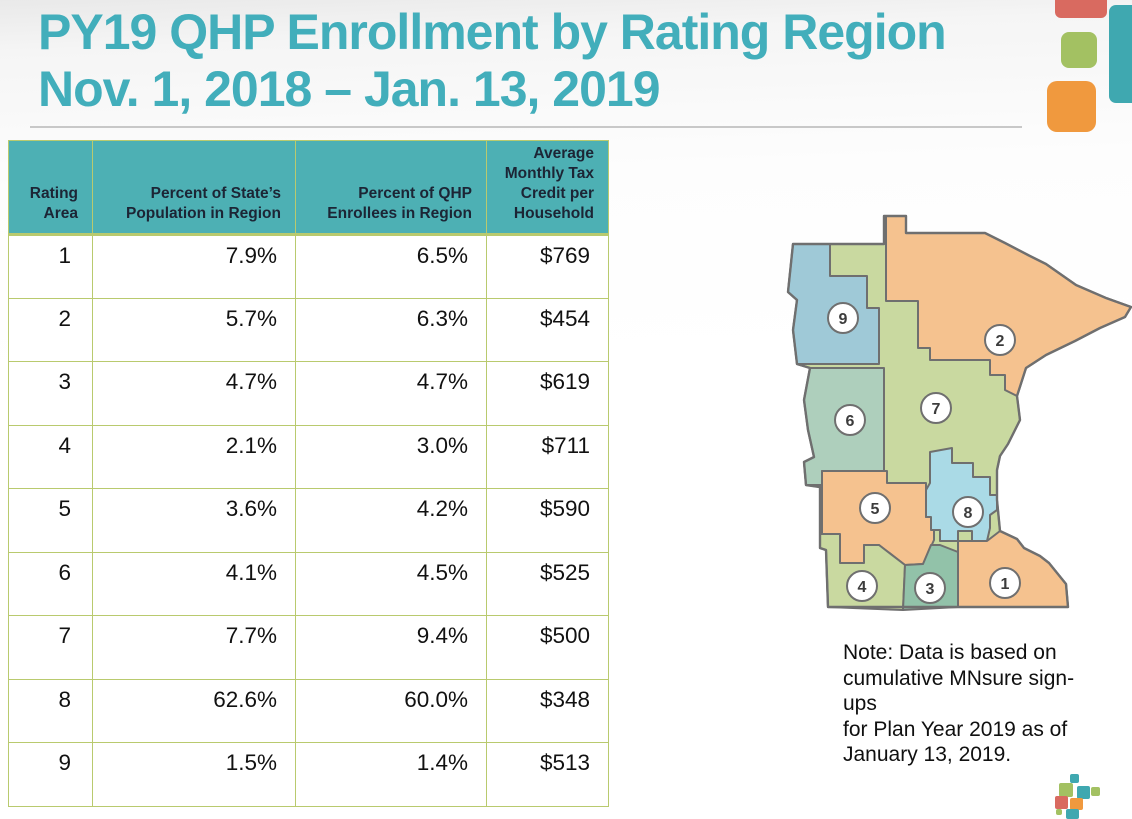  Describe the element at coordinates (547, 774) in the screenshot. I see `cell-avg_tax_credit: $513` at that location.